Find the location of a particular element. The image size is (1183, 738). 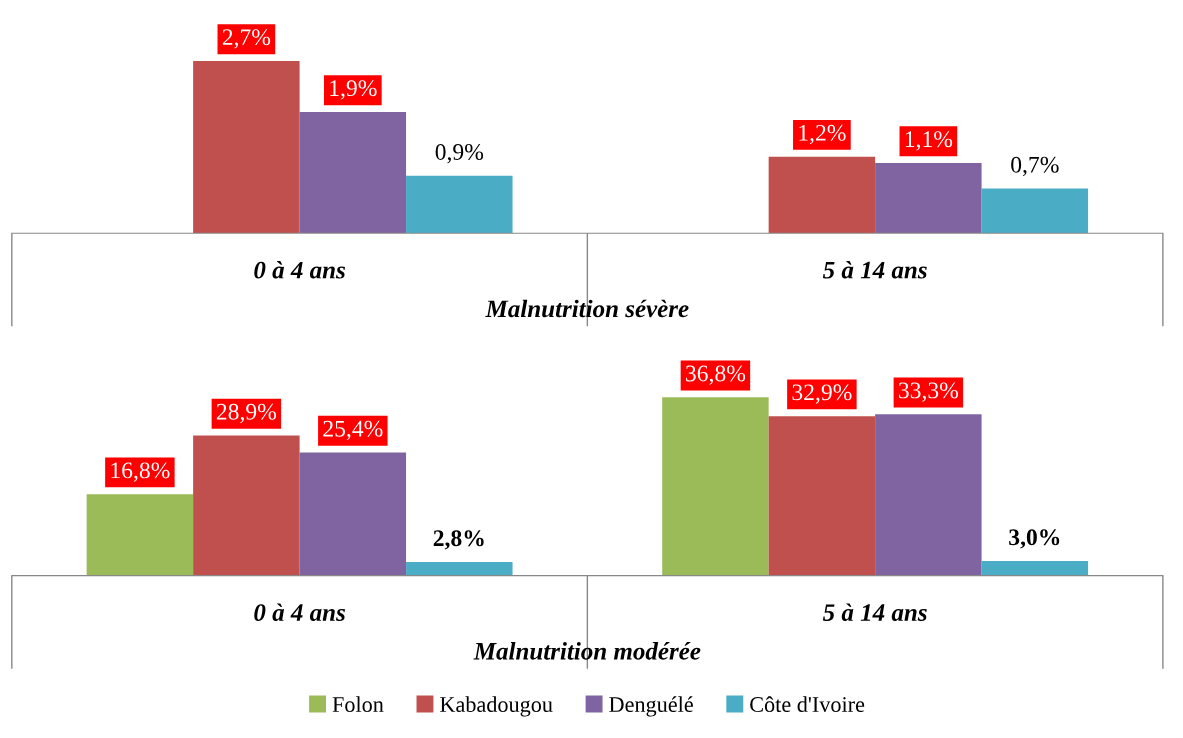

legend-label: Folon is located at coordinates (358, 704).